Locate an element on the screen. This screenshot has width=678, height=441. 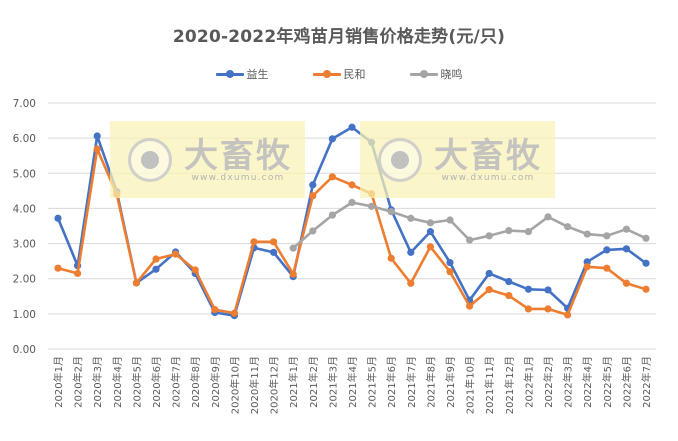
x-tick-label: 2022年2月 is located at coordinates (548, 382).